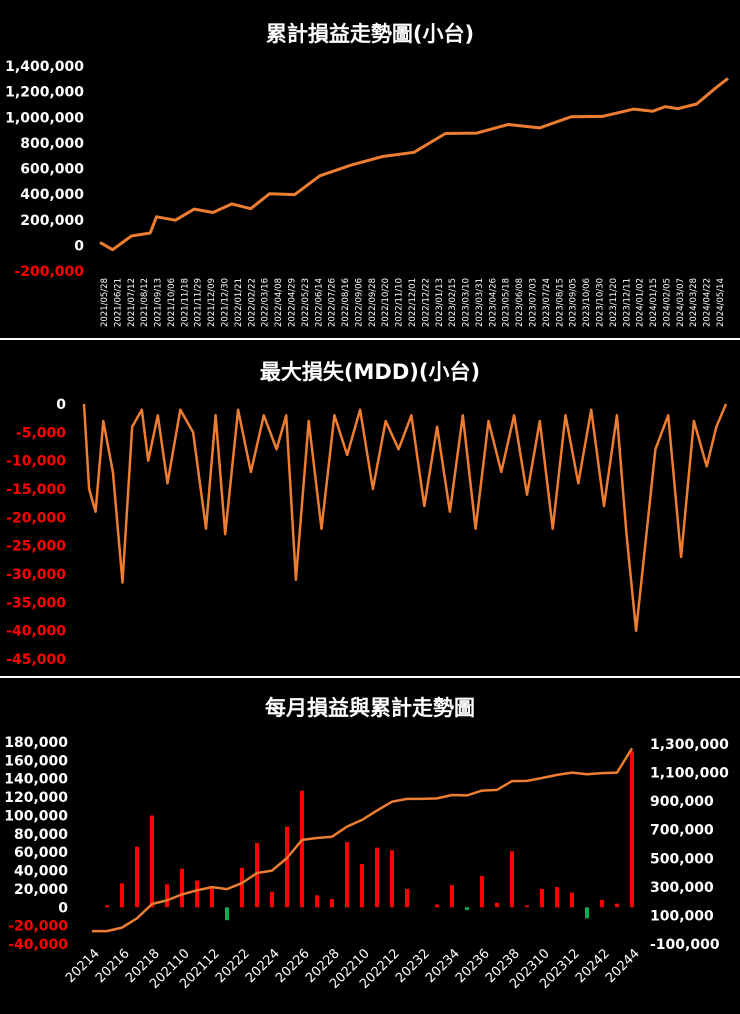 This screenshot has width=740, height=1014. I want to click on x-tick-label: 2022/12/01, so click(413, 302).